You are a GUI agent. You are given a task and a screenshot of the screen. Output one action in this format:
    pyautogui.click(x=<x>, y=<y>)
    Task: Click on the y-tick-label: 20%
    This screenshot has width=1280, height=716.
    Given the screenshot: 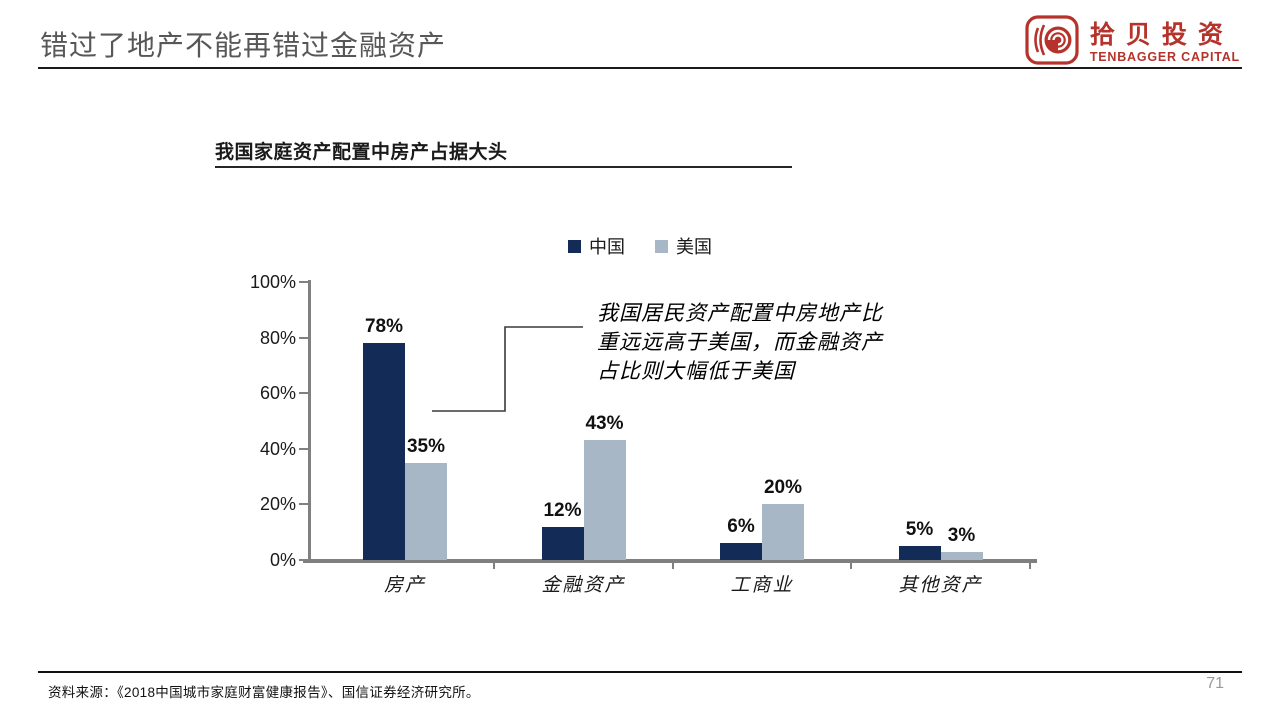 What is the action you would take?
    pyautogui.click(x=277, y=504)
    